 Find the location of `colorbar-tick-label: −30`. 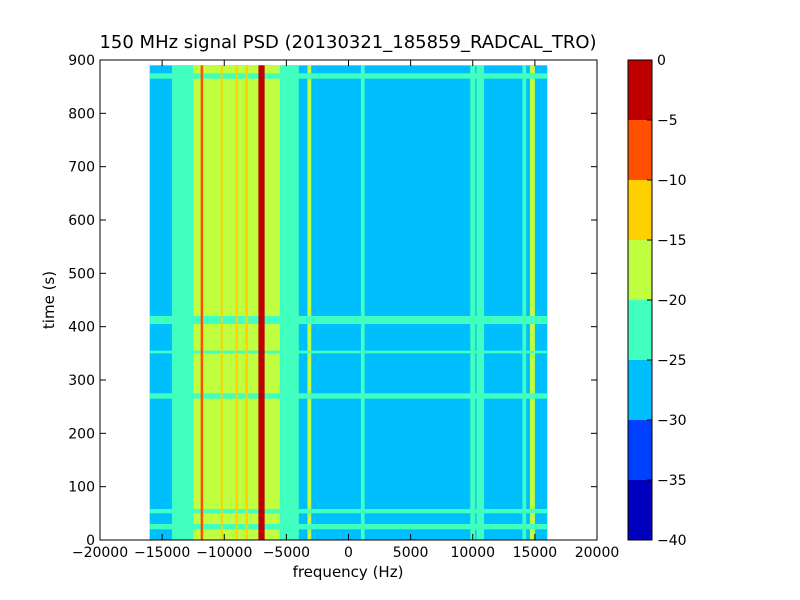

colorbar-tick-label: −30 is located at coordinates (672, 421).